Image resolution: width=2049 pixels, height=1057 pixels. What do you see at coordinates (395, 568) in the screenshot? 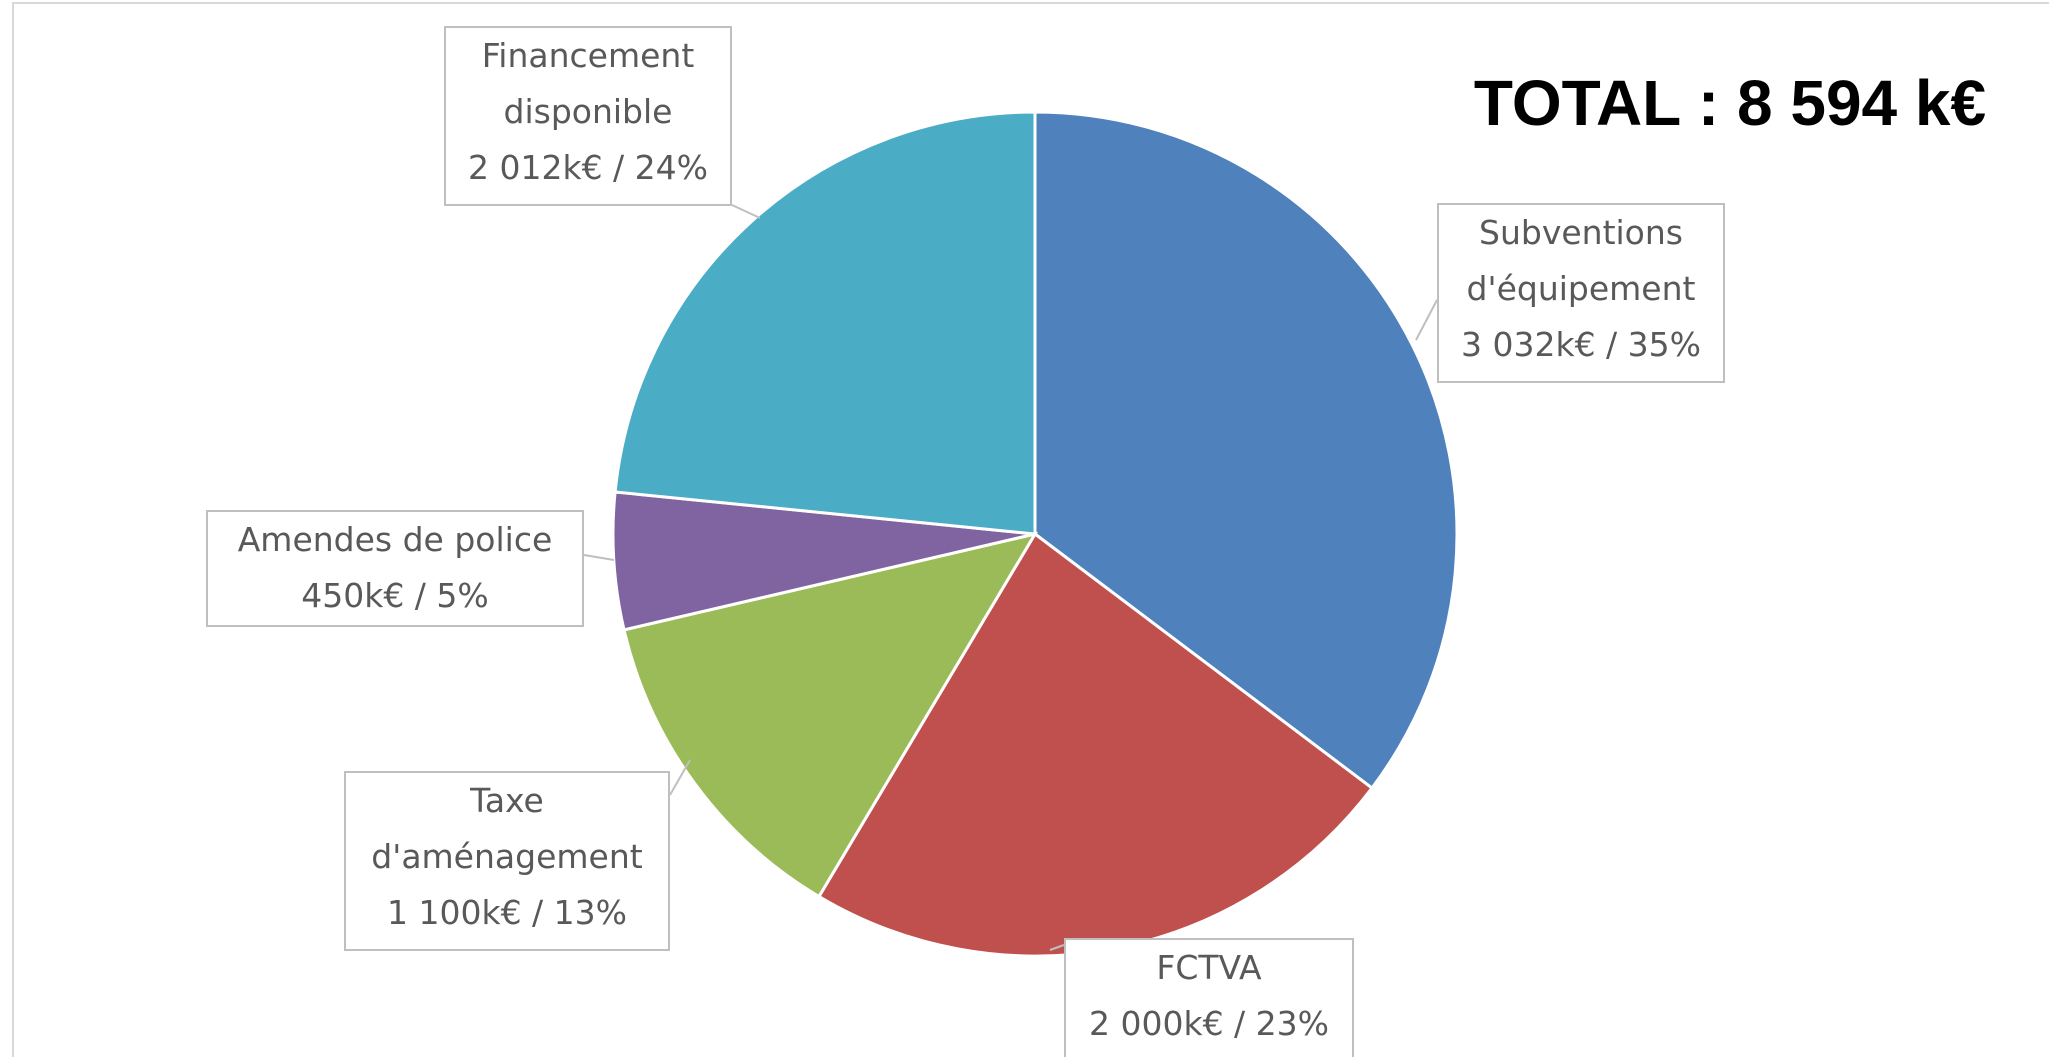
I see `data-label: Amendes de police 450k€ / 5%` at bounding box center [395, 568].